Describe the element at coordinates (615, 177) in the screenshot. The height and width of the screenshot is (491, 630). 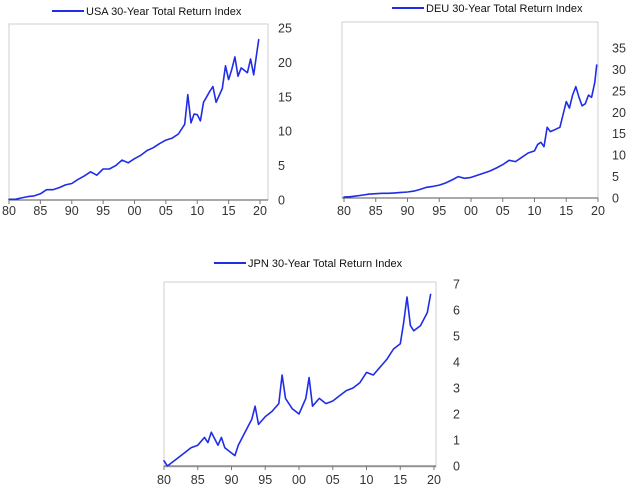
I see `deu-y-tick-label: 5` at that location.